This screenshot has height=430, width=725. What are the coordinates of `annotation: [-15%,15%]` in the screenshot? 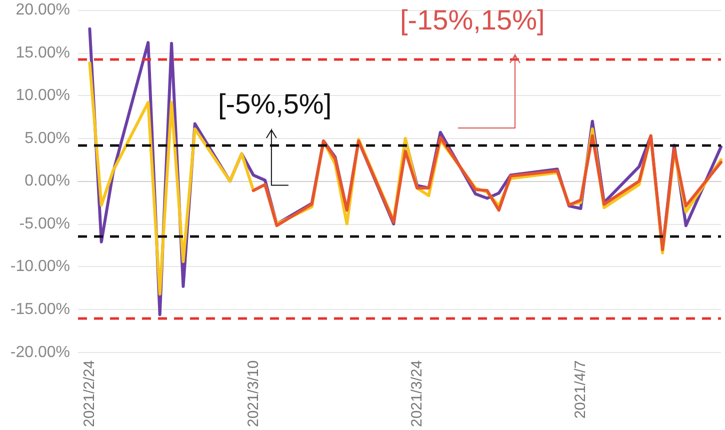 It's located at (472, 20).